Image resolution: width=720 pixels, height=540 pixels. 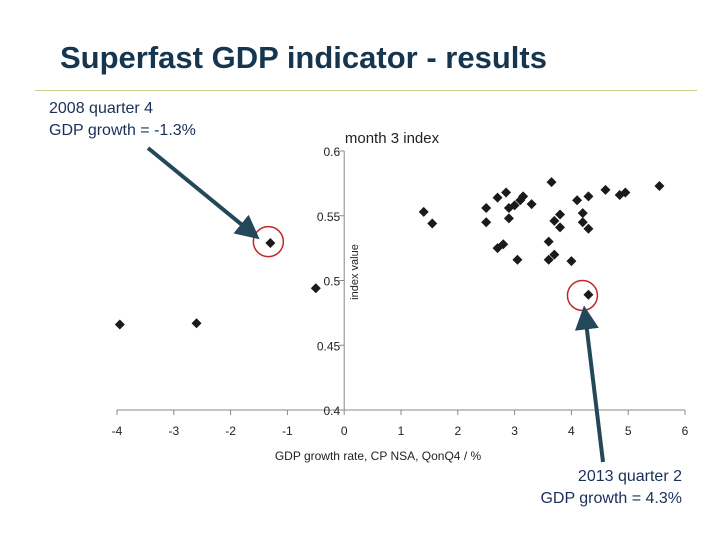 I want to click on callout-2013-q2: 2013 quarter 2 GDP growth = 4.3%, so click(x=611, y=488).